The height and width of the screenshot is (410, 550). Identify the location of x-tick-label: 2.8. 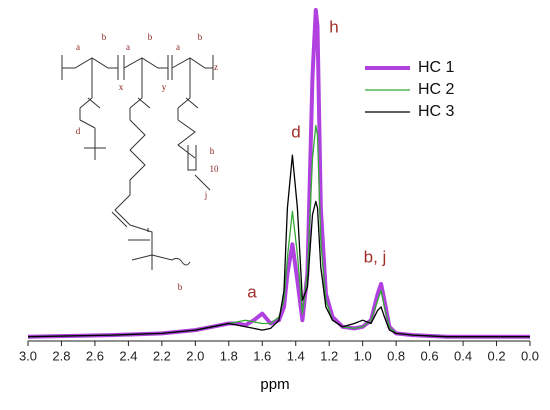
(61, 355).